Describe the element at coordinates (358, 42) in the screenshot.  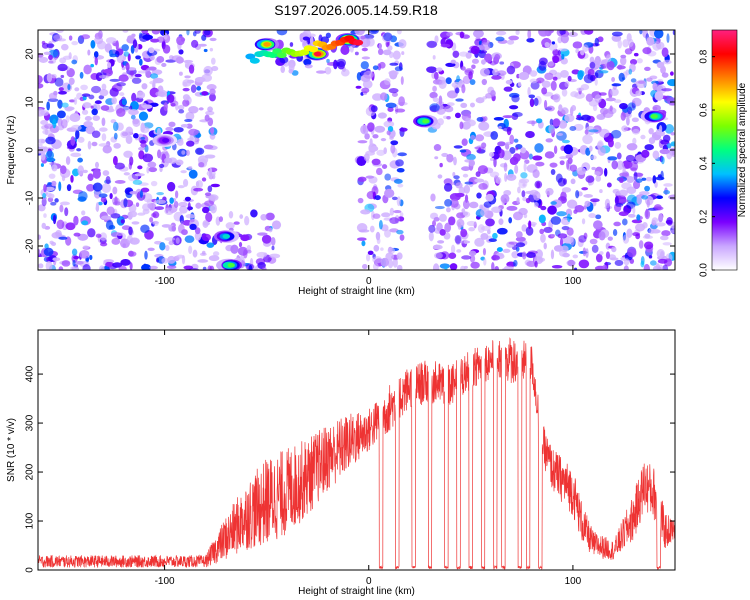
I see `heatmap-streak-cell` at that location.